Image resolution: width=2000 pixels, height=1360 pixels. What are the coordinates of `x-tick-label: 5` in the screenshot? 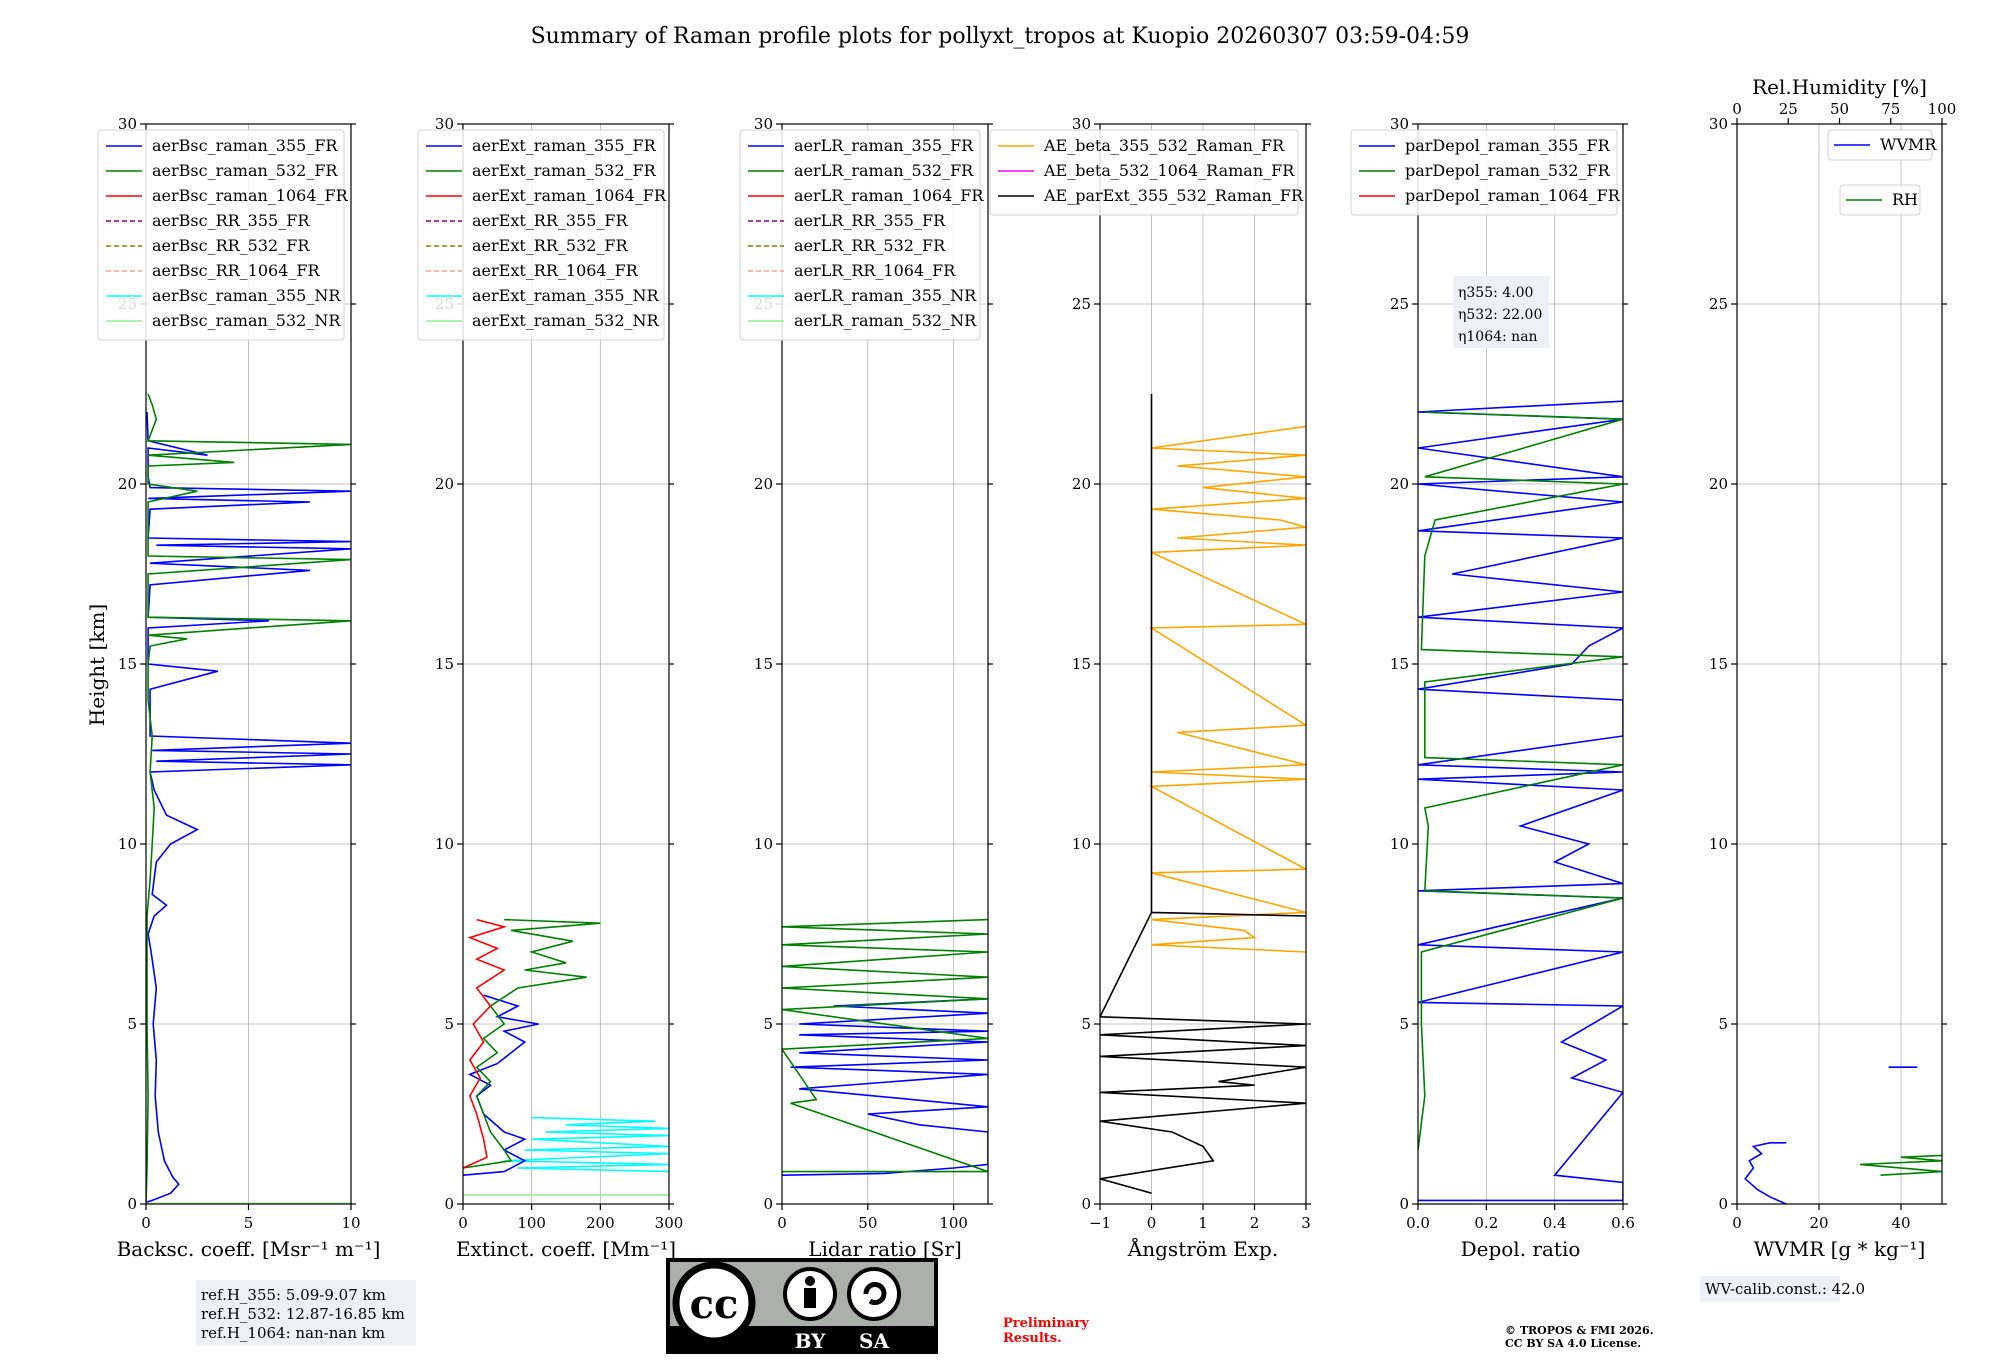 It's located at (249, 1223).